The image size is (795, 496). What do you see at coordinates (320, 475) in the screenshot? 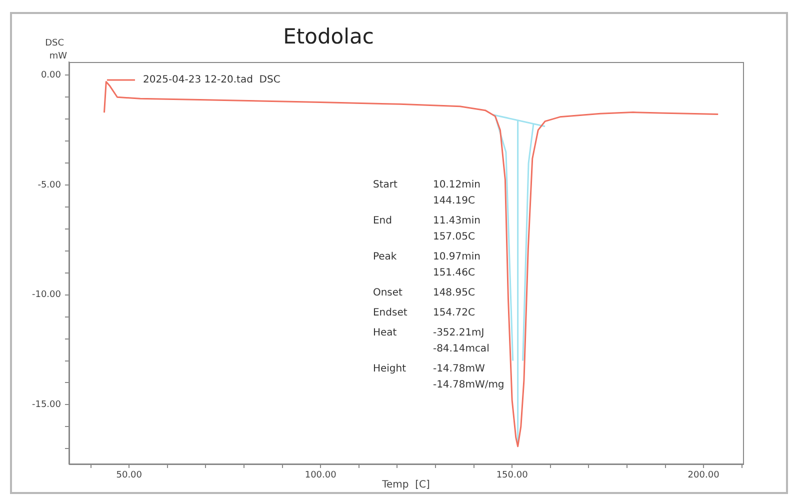
I see `x-tick-label: 100.00` at bounding box center [320, 475].